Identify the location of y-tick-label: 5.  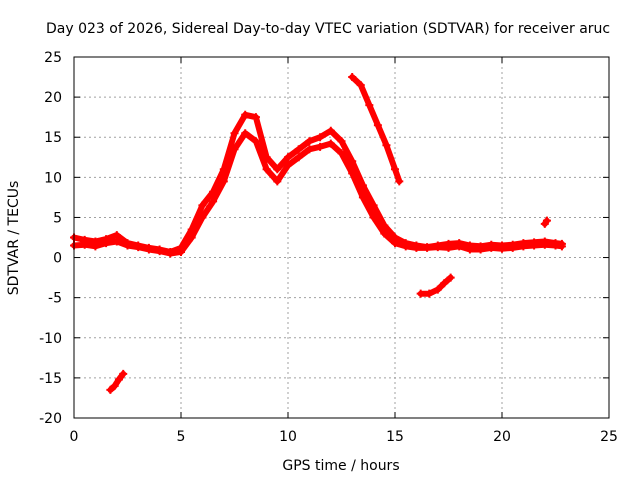
(57, 218).